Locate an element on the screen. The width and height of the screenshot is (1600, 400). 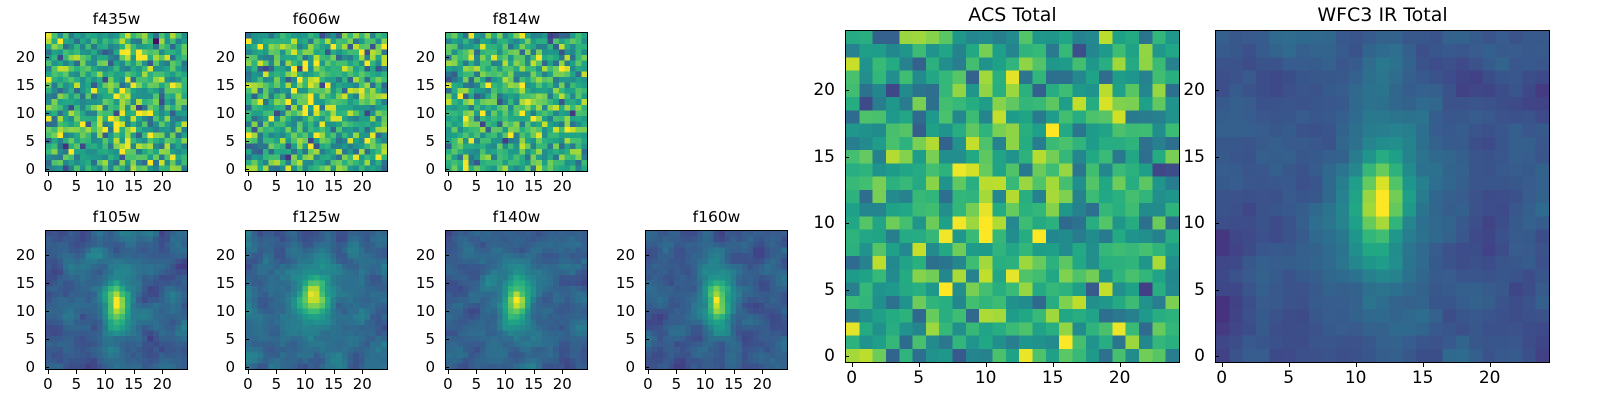
panel-f606w: f606w 0 5 10 15 20 0 5 10 15 20 is located at coordinates (302, 102).